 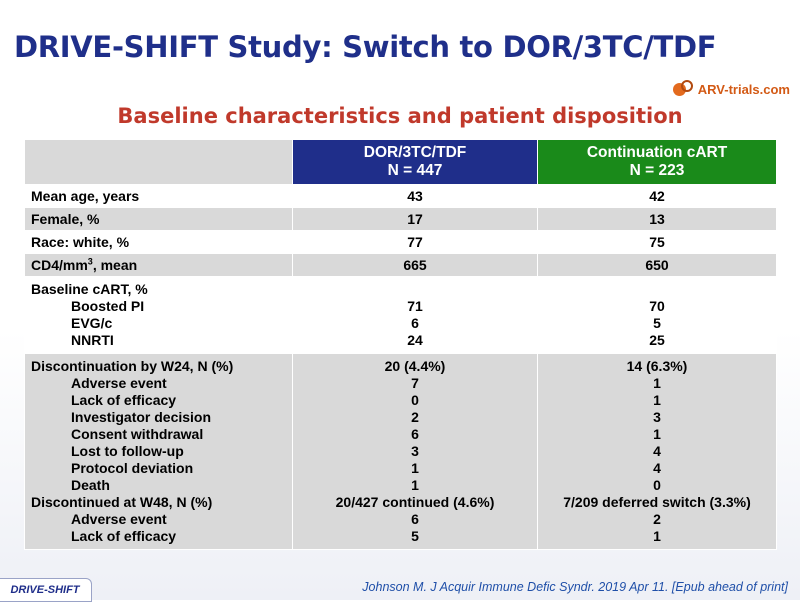 I want to click on value-dor: 665, so click(x=415, y=265).